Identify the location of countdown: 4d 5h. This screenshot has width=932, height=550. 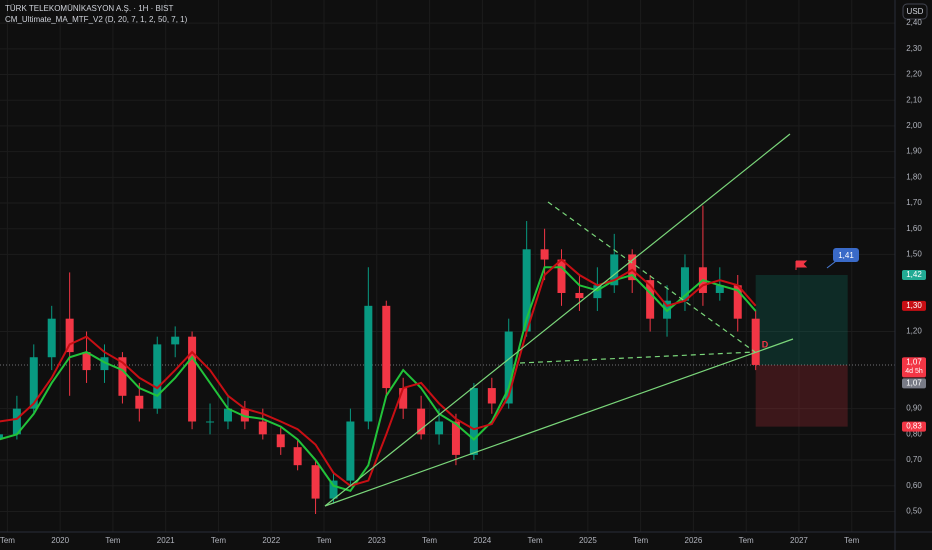
(914, 371).